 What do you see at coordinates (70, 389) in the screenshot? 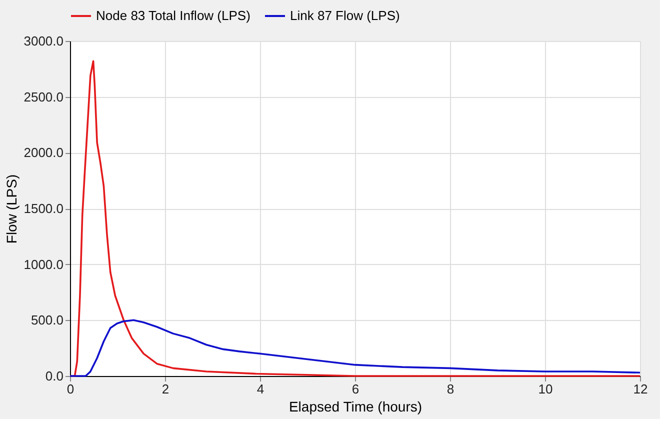
I see `x-tick-label: 0` at bounding box center [70, 389].